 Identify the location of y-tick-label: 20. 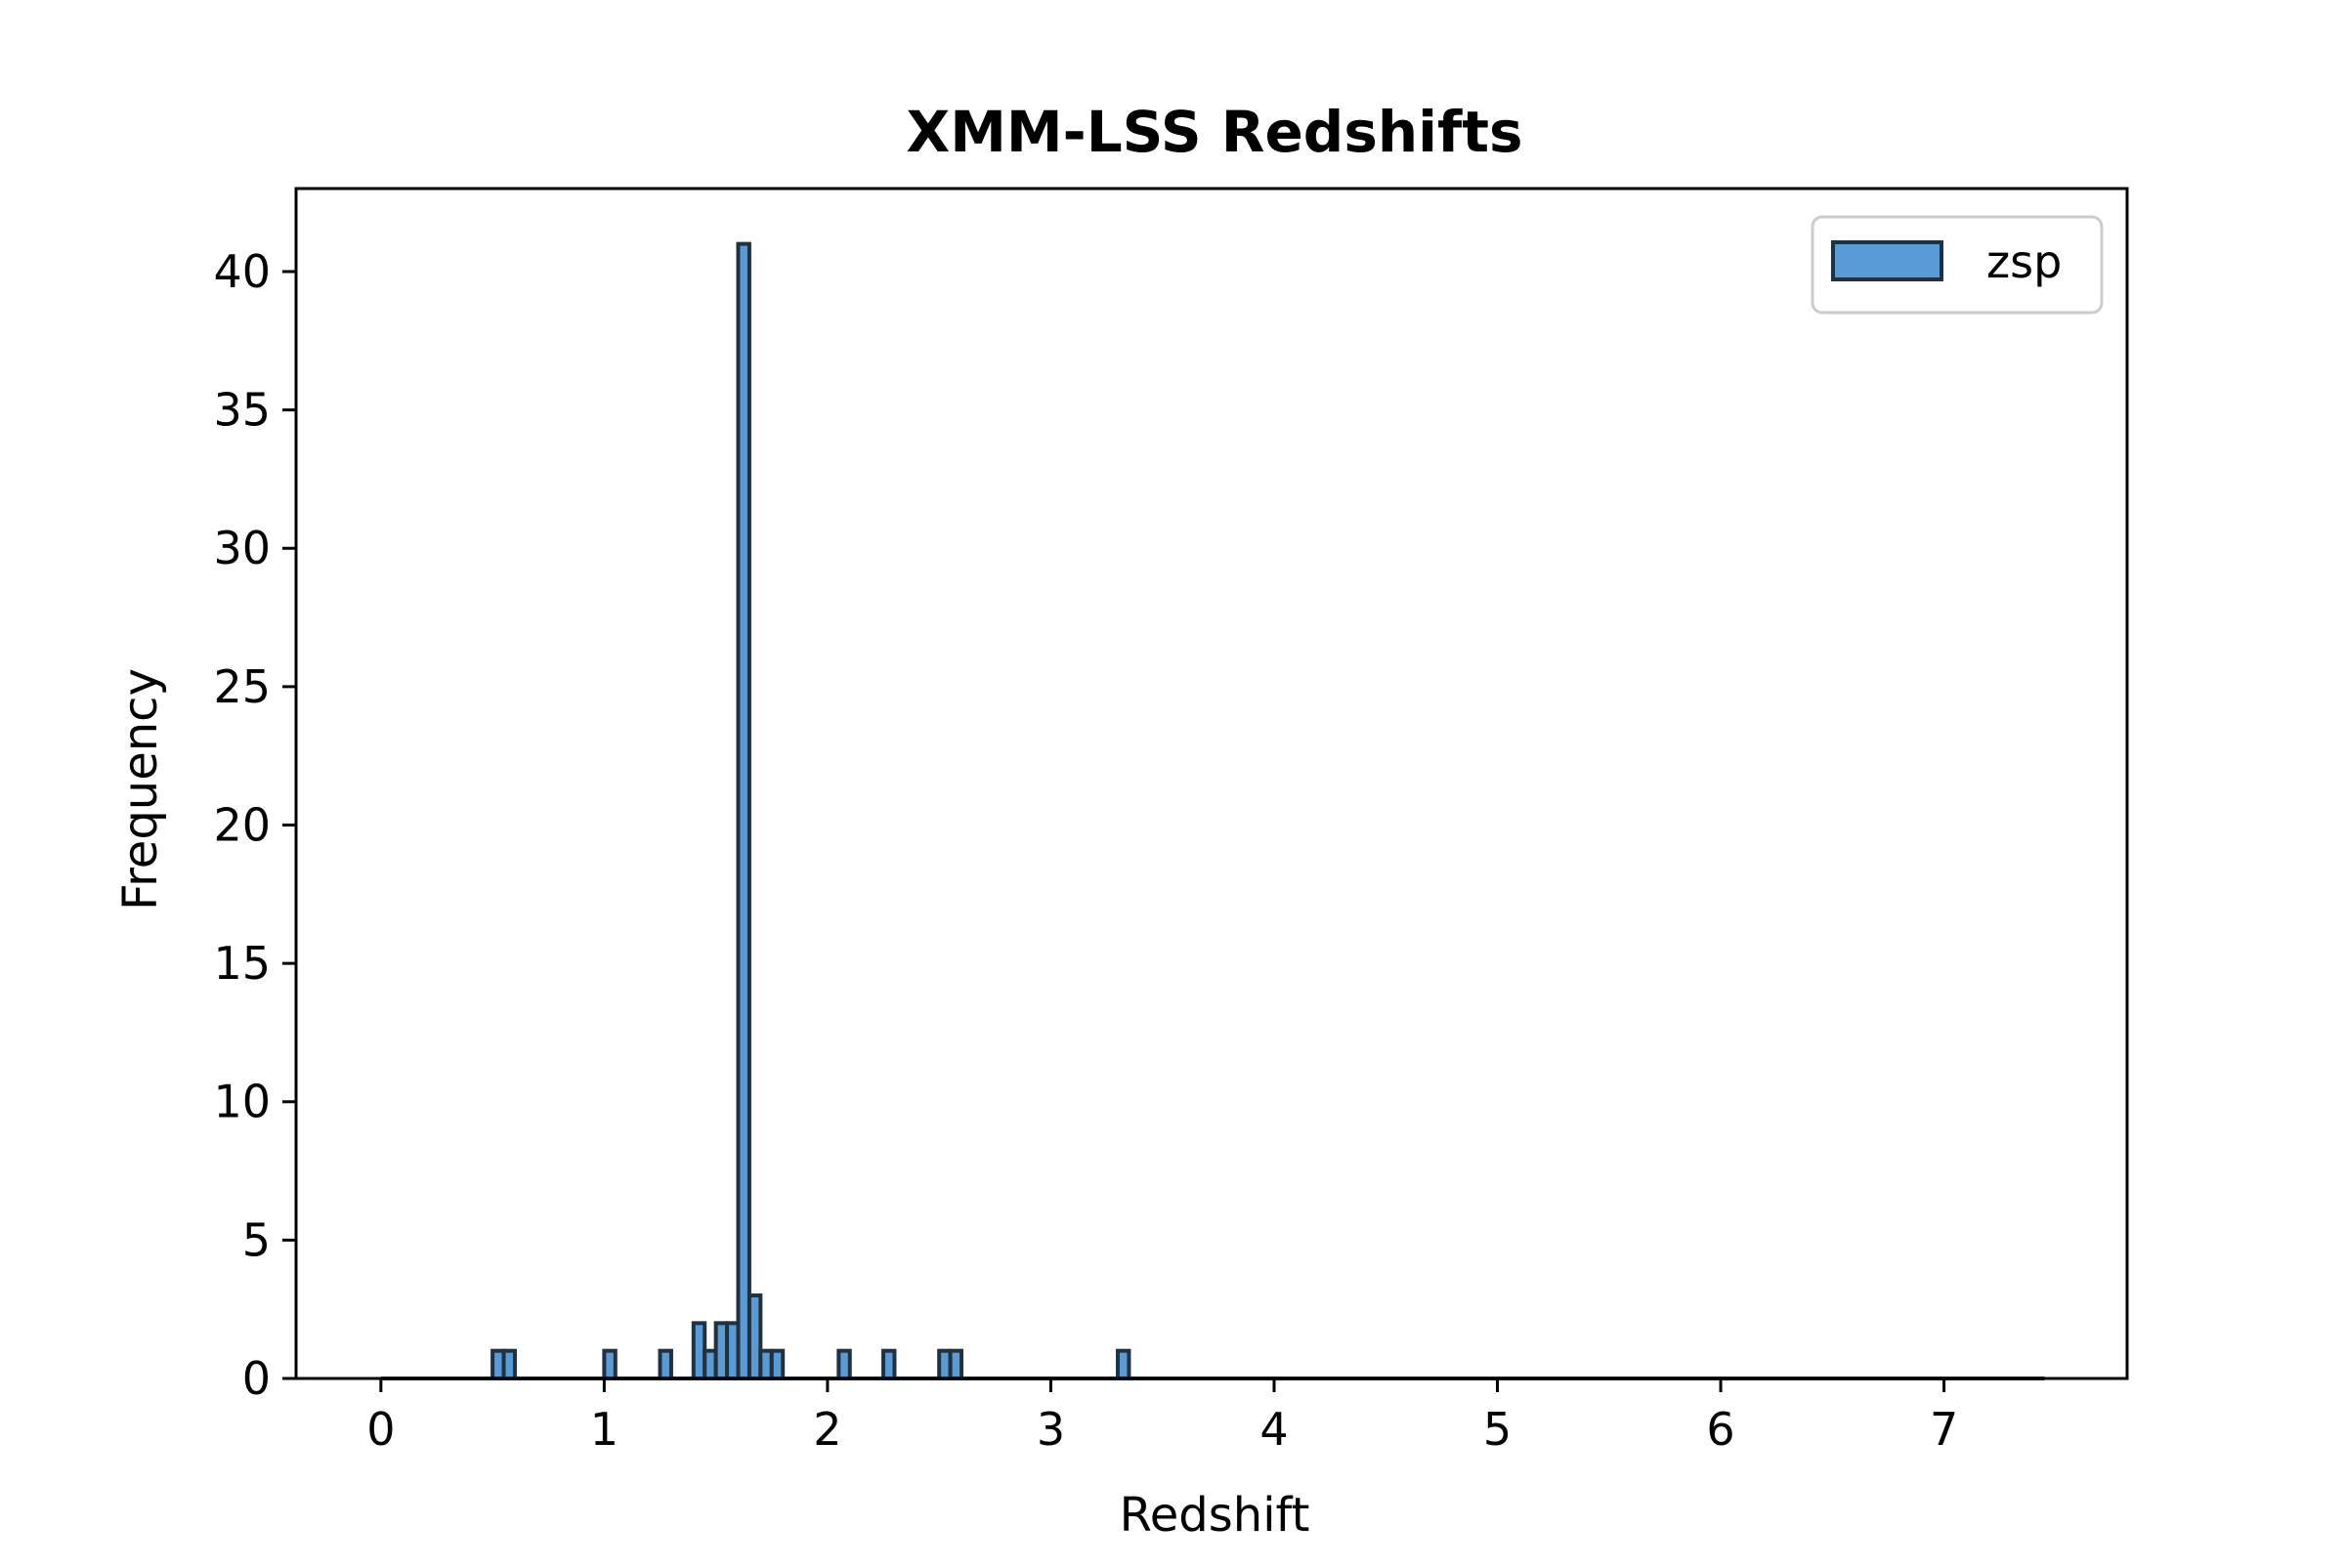
(242, 824).